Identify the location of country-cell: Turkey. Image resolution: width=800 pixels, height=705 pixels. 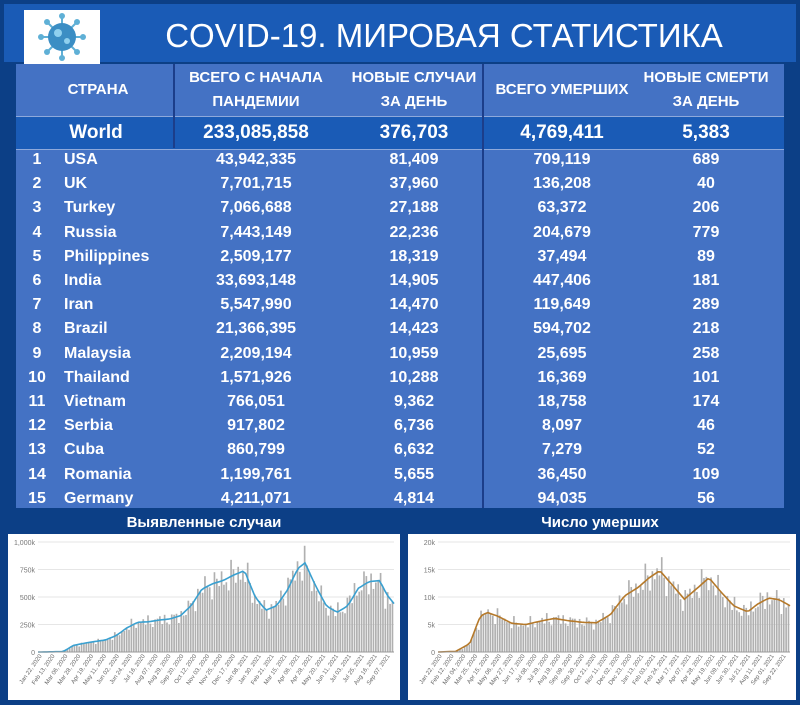
(129, 208).